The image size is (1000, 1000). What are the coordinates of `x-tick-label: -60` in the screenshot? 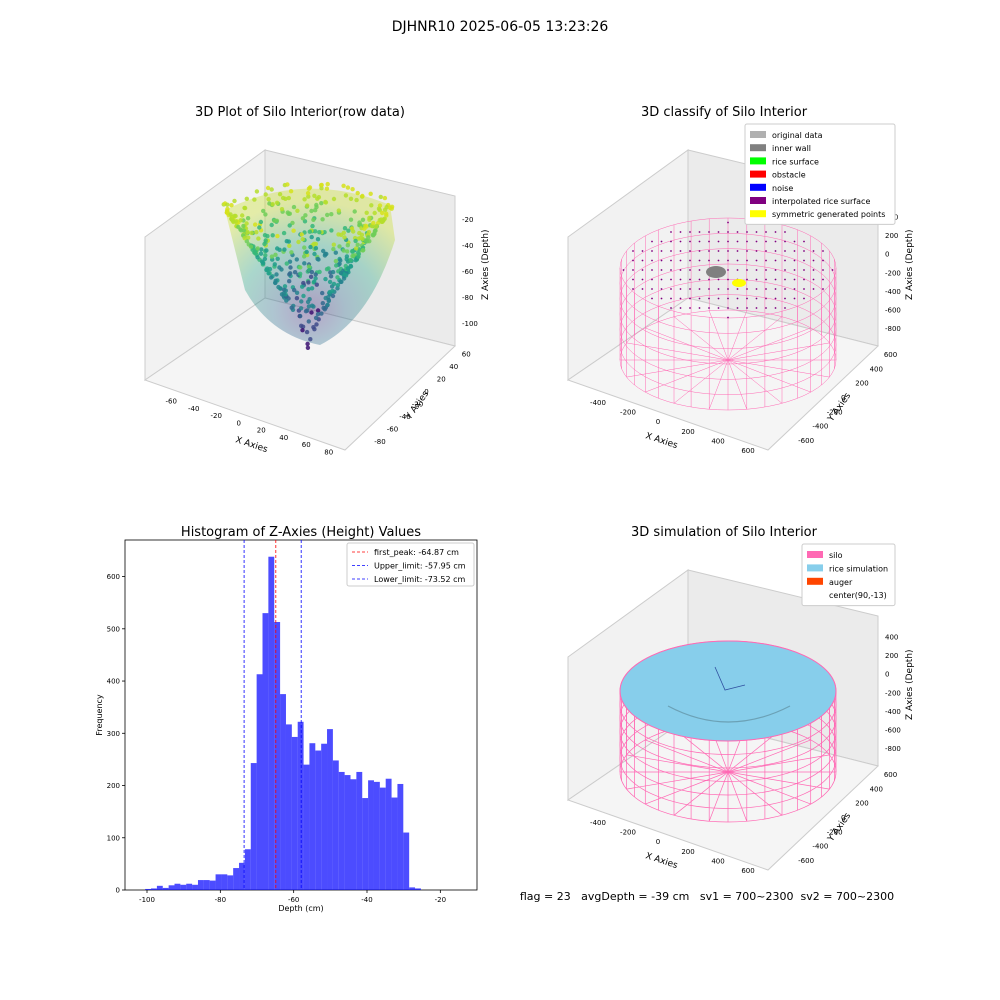 It's located at (171, 402).